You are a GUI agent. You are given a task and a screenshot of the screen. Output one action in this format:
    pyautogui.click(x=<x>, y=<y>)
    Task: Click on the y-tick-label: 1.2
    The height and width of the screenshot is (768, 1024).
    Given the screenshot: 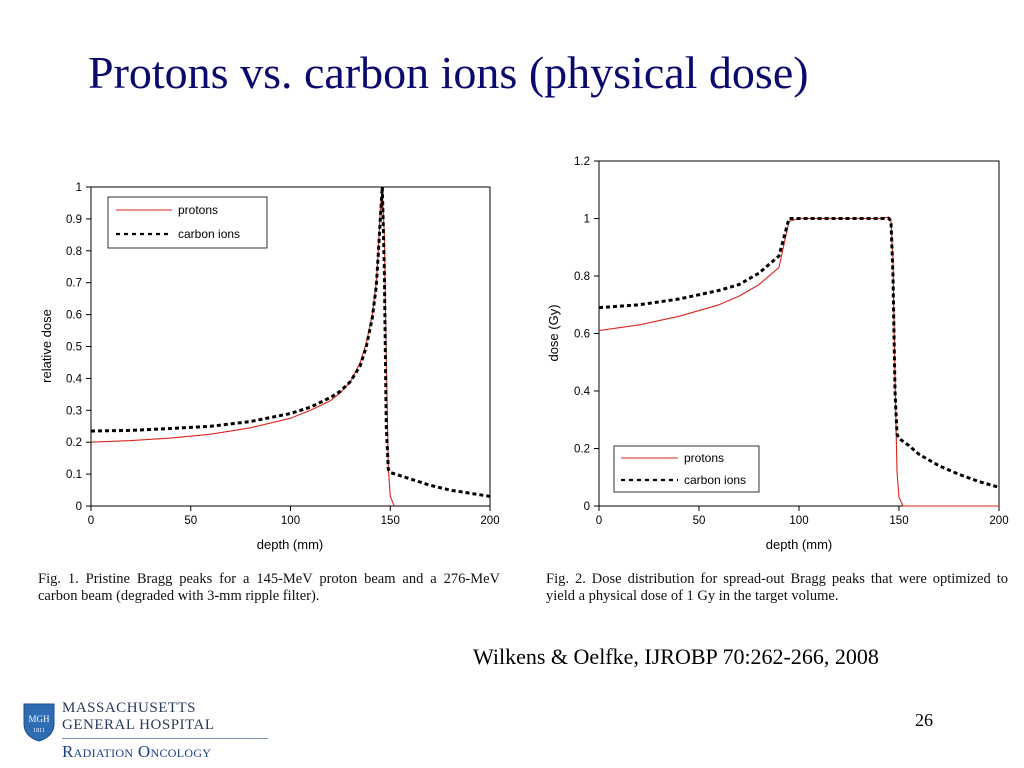 What is the action you would take?
    pyautogui.click(x=582, y=162)
    